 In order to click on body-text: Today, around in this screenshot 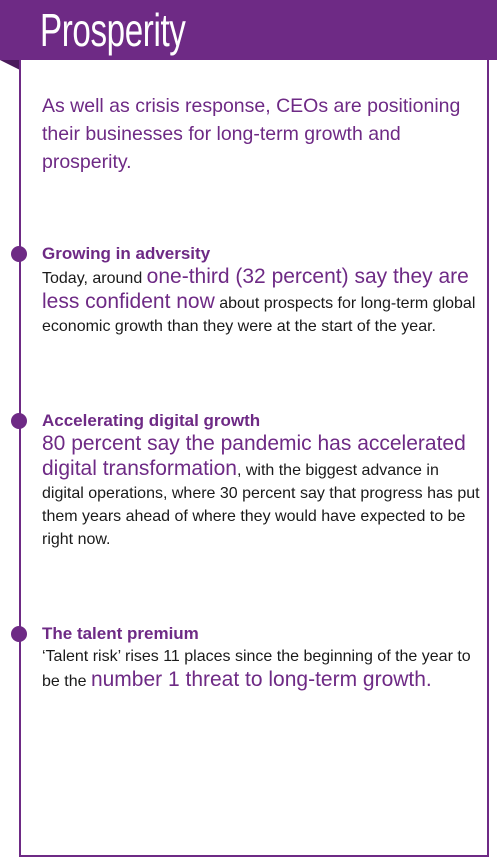, I will do `click(94, 278)`.